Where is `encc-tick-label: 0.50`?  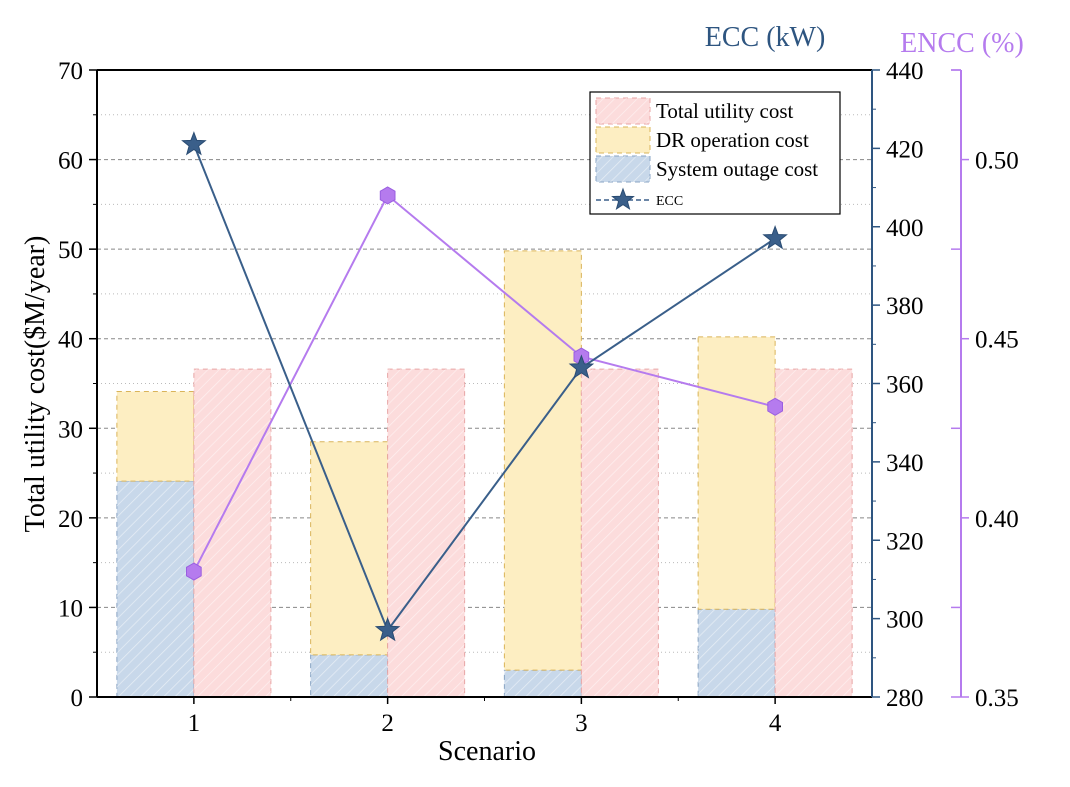
encc-tick-label: 0.50 is located at coordinates (997, 161).